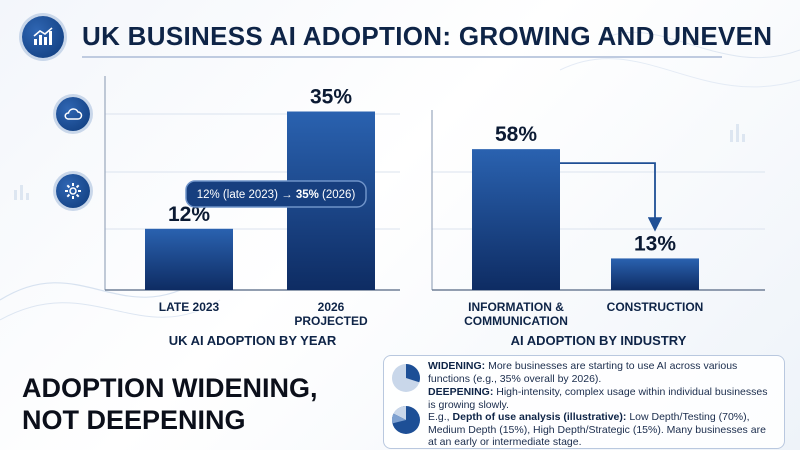  I want to click on example-prefix: E.g.,, so click(440, 417).